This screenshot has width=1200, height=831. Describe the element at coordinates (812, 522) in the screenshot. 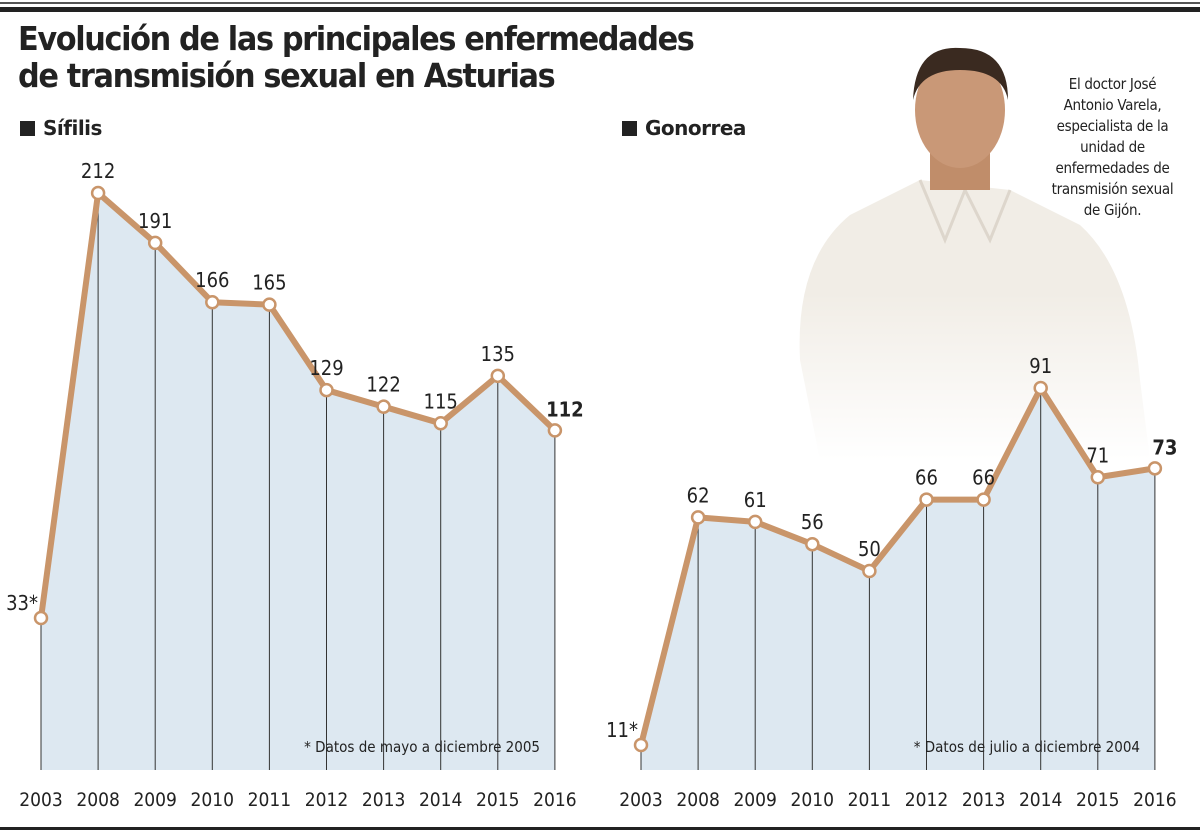

I see `data-label: 56` at that location.